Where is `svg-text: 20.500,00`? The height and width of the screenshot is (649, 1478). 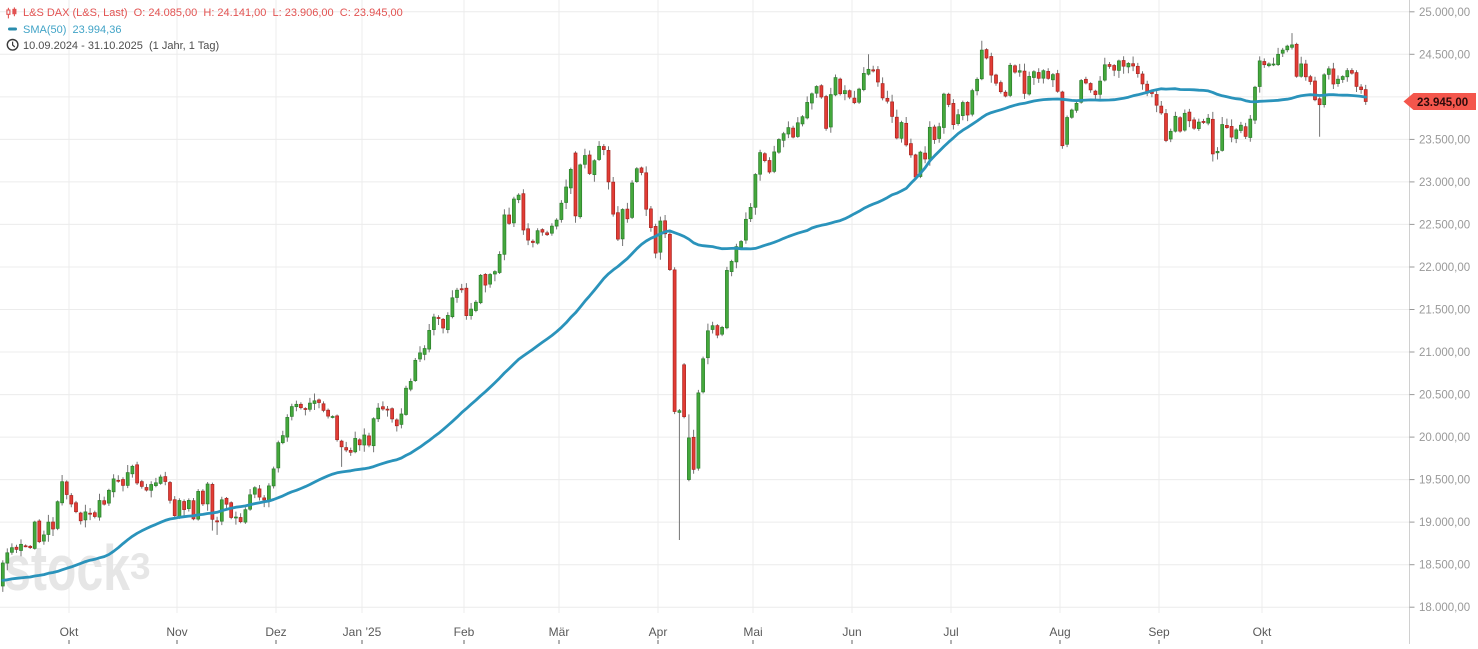
svg-text: 20.500,00 is located at coordinates (1444, 396).